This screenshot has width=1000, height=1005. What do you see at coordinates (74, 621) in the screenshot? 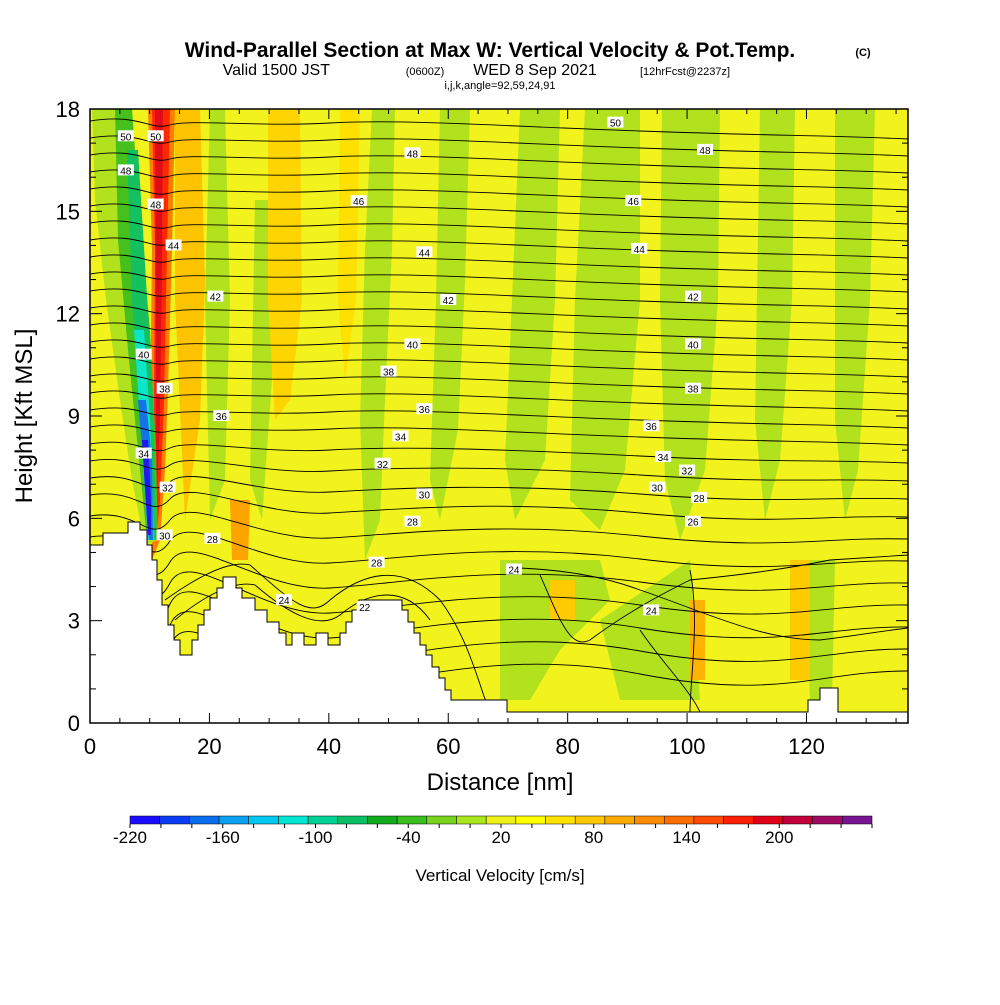
I see `y-tick-label: 3` at bounding box center [74, 621].